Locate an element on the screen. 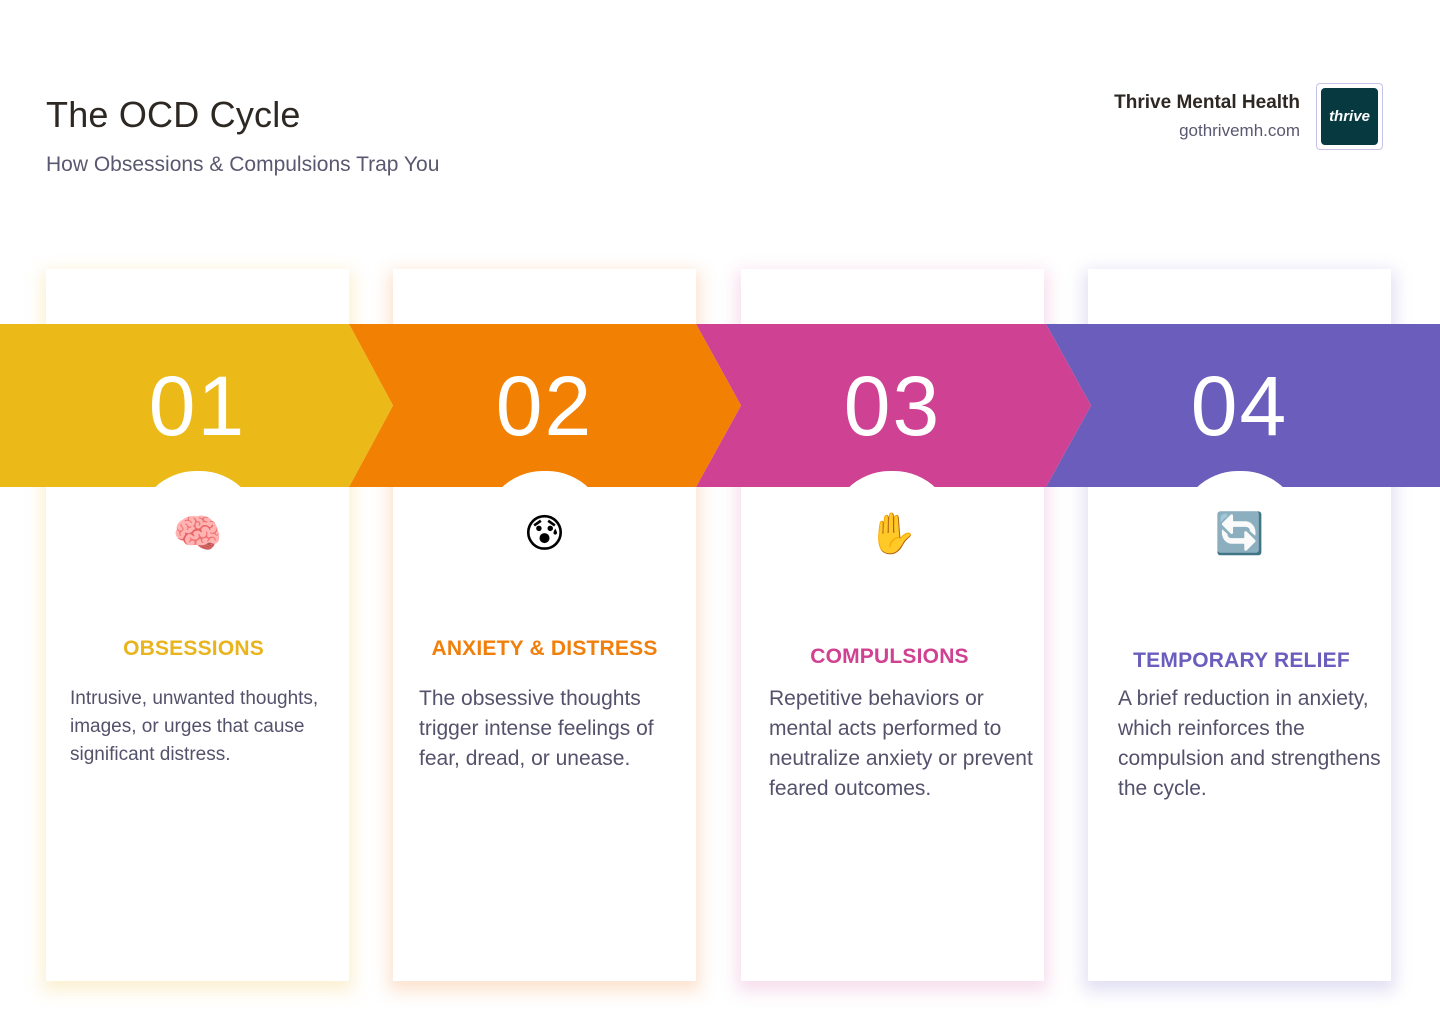 This screenshot has height=1024, width=1440. brand-logo: thrive is located at coordinates (1349, 116).